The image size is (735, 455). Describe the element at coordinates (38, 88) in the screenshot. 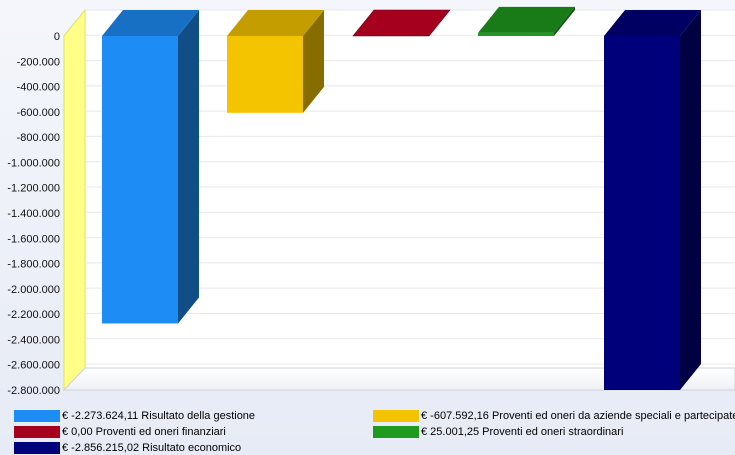

I see `y-tick-label: -400.000` at that location.